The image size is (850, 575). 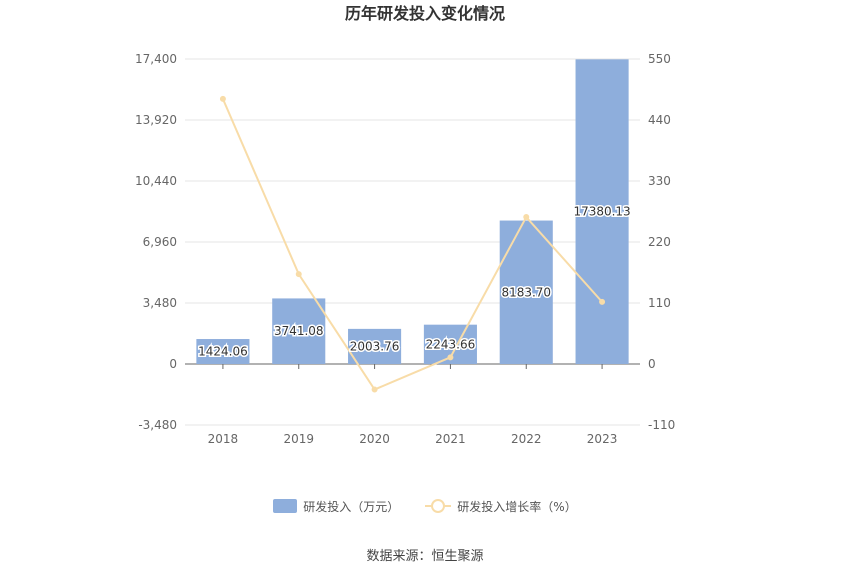 I want to click on y-right-tick-label: -110, so click(x=661, y=425).